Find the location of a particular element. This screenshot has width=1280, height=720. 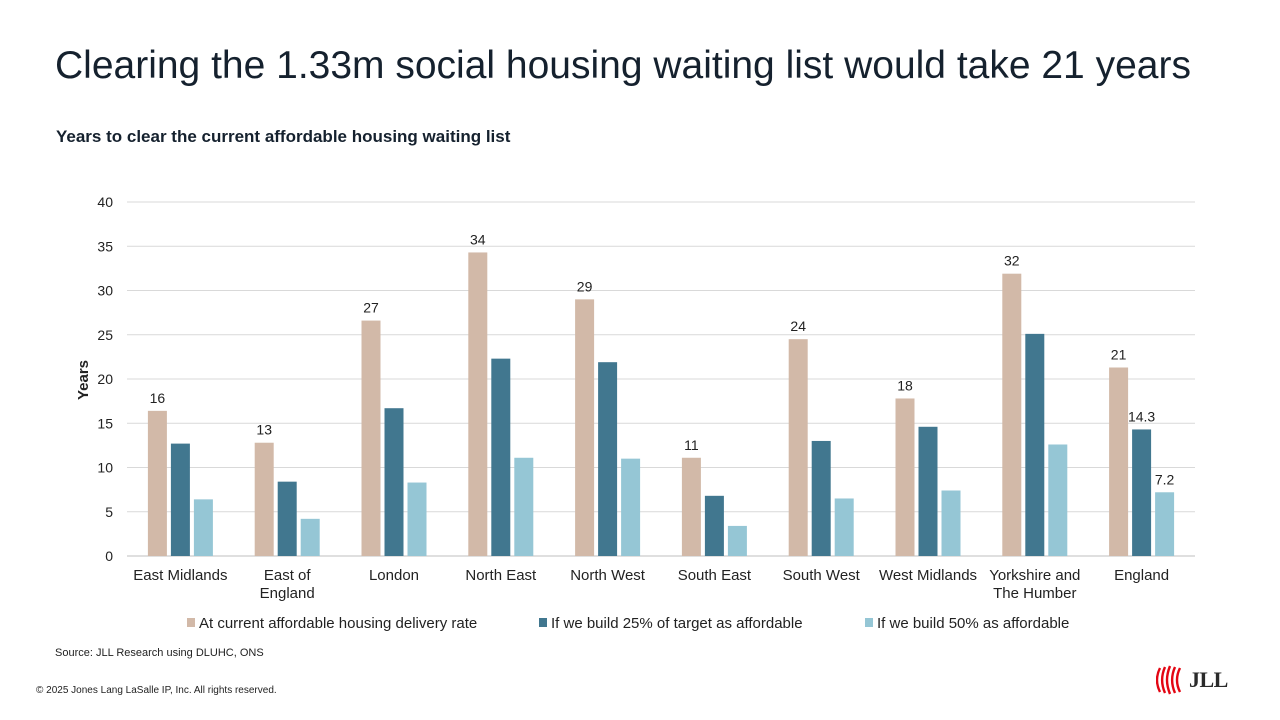

jll-logo-icon is located at coordinates (1169, 680).